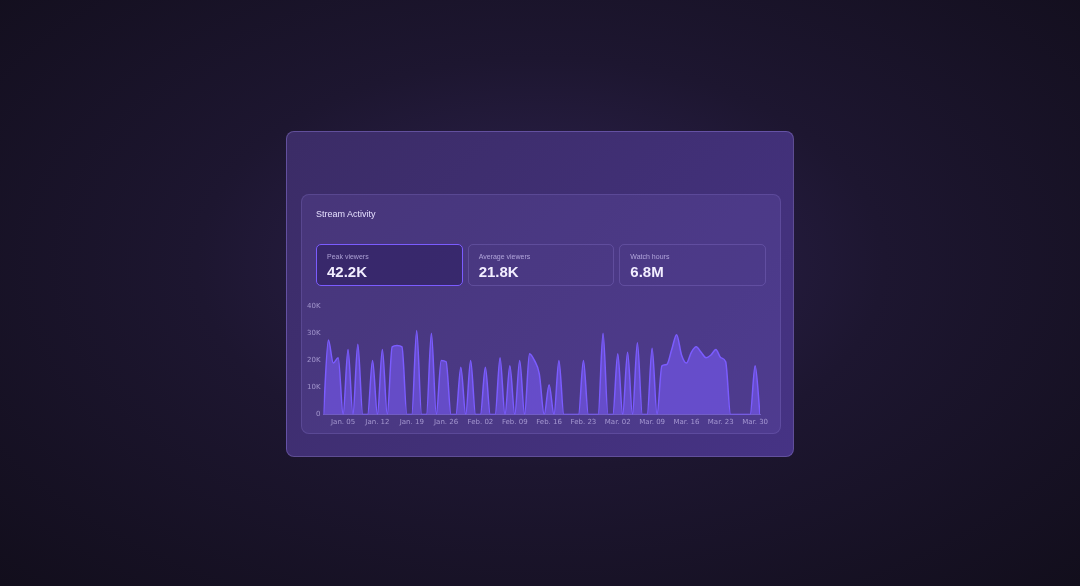  What do you see at coordinates (346, 214) in the screenshot?
I see `chart-title: Stream Activity` at bounding box center [346, 214].